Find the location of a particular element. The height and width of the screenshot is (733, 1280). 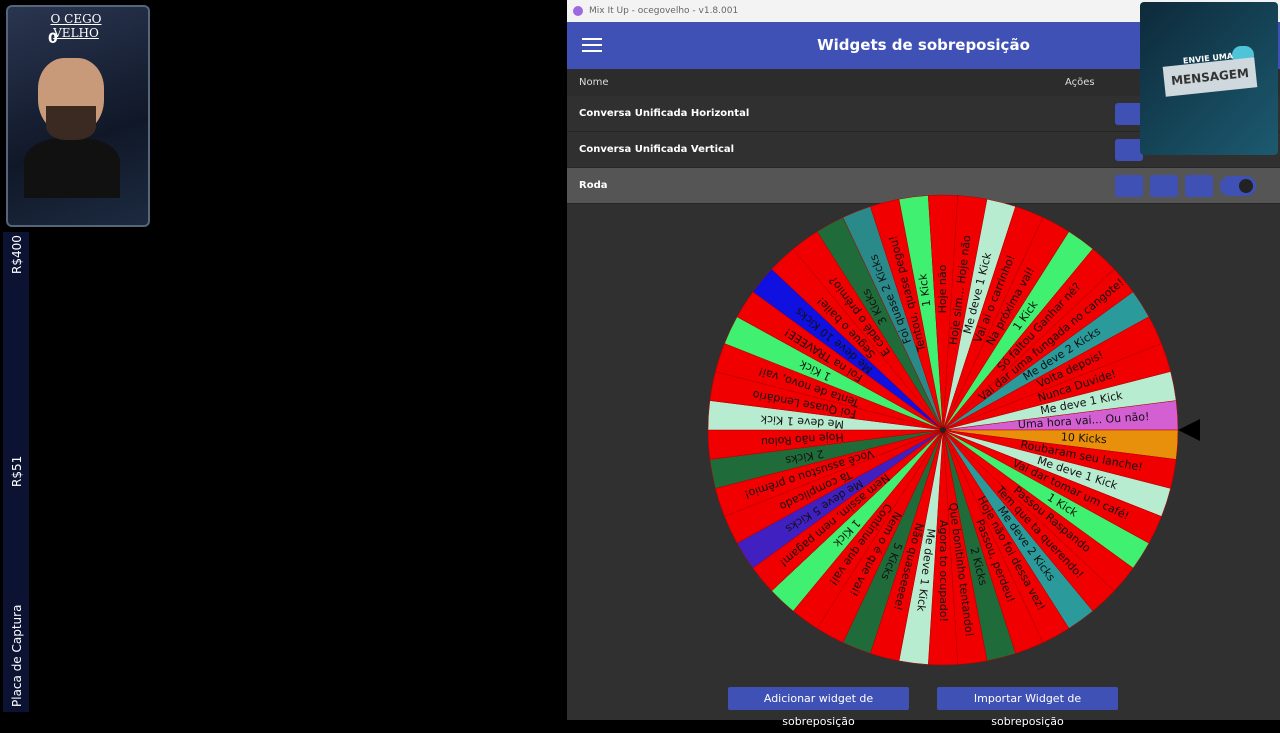

sidebar: R$400 R$51 Placa de Captura is located at coordinates (16, 472).